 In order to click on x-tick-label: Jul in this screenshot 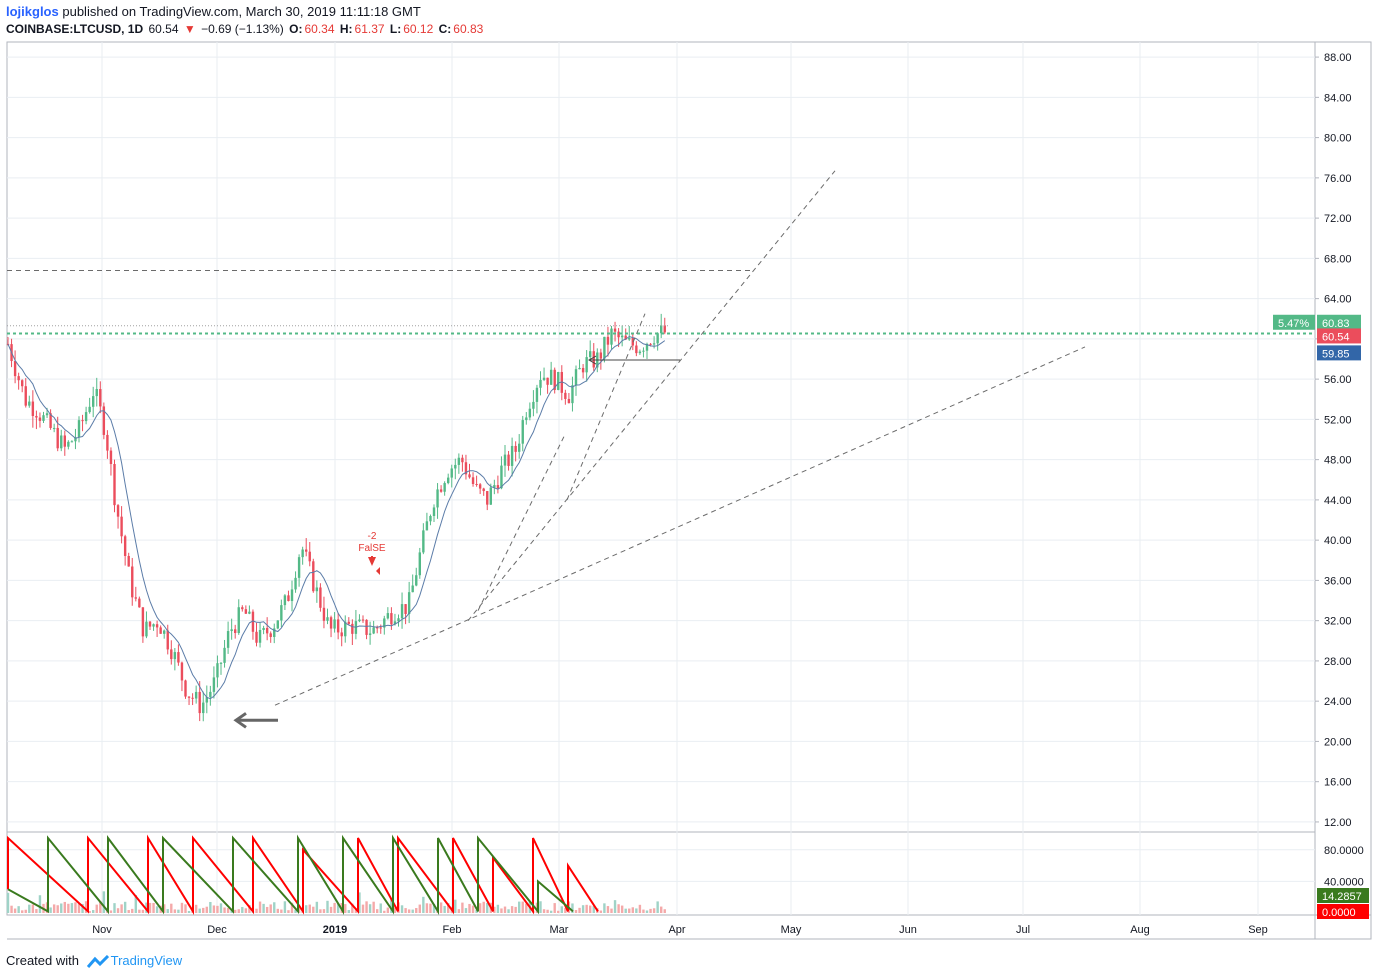, I will do `click(1023, 930)`.